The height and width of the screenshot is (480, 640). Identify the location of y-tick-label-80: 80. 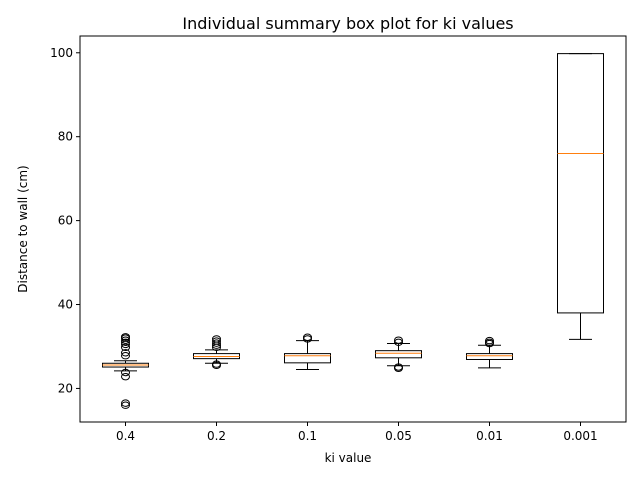
(65, 137).